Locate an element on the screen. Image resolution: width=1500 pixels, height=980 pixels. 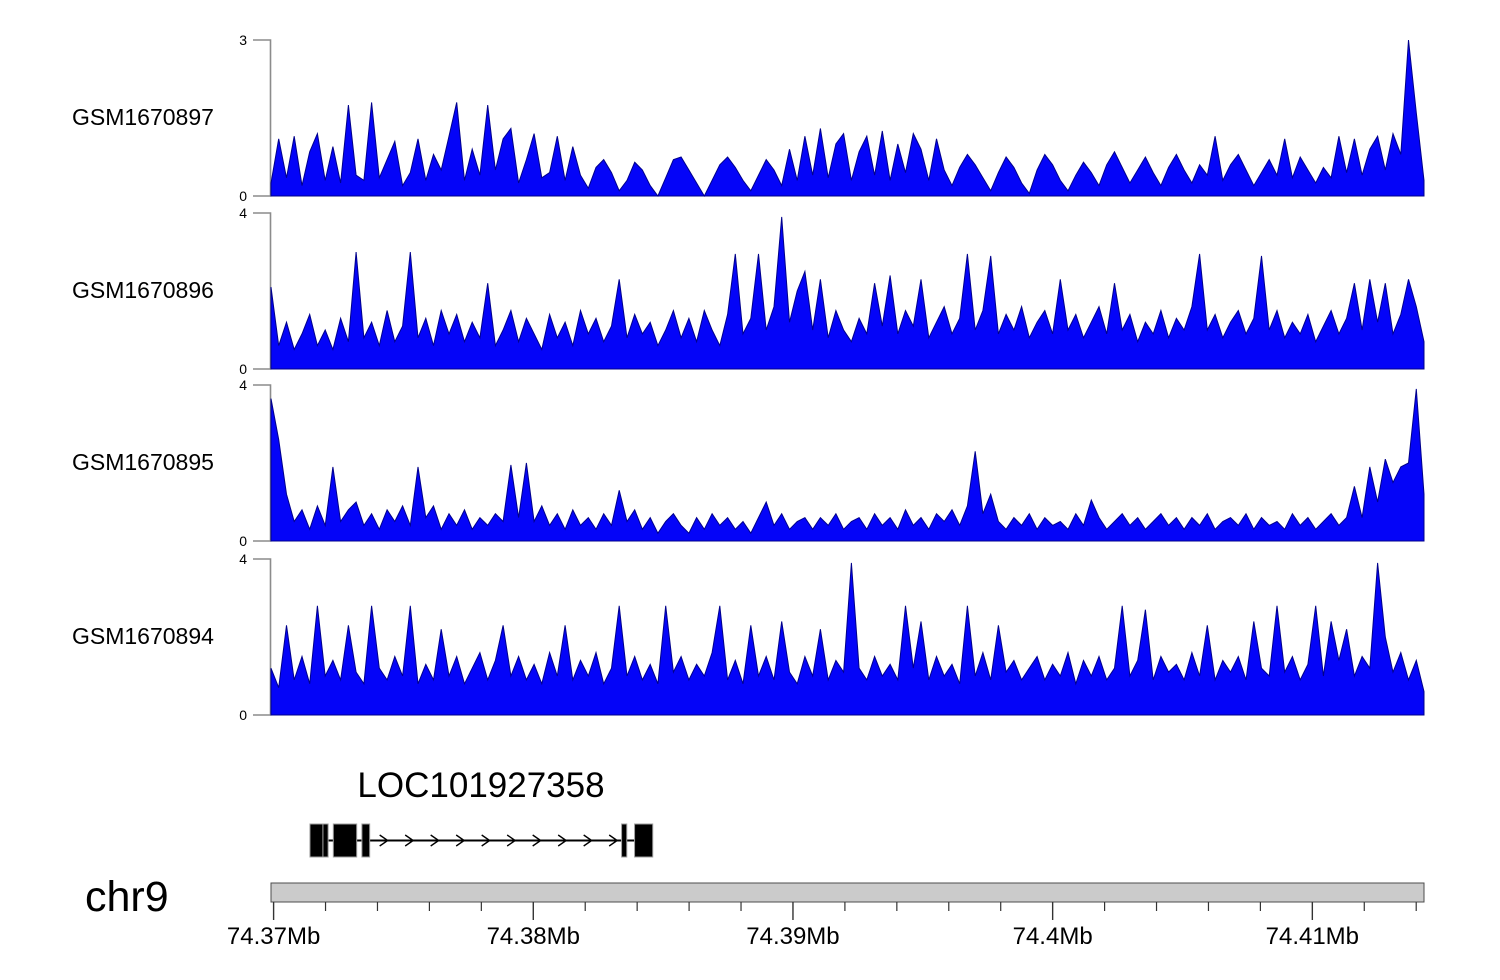
coverage-area-GSM1670895 is located at coordinates (847, 465).